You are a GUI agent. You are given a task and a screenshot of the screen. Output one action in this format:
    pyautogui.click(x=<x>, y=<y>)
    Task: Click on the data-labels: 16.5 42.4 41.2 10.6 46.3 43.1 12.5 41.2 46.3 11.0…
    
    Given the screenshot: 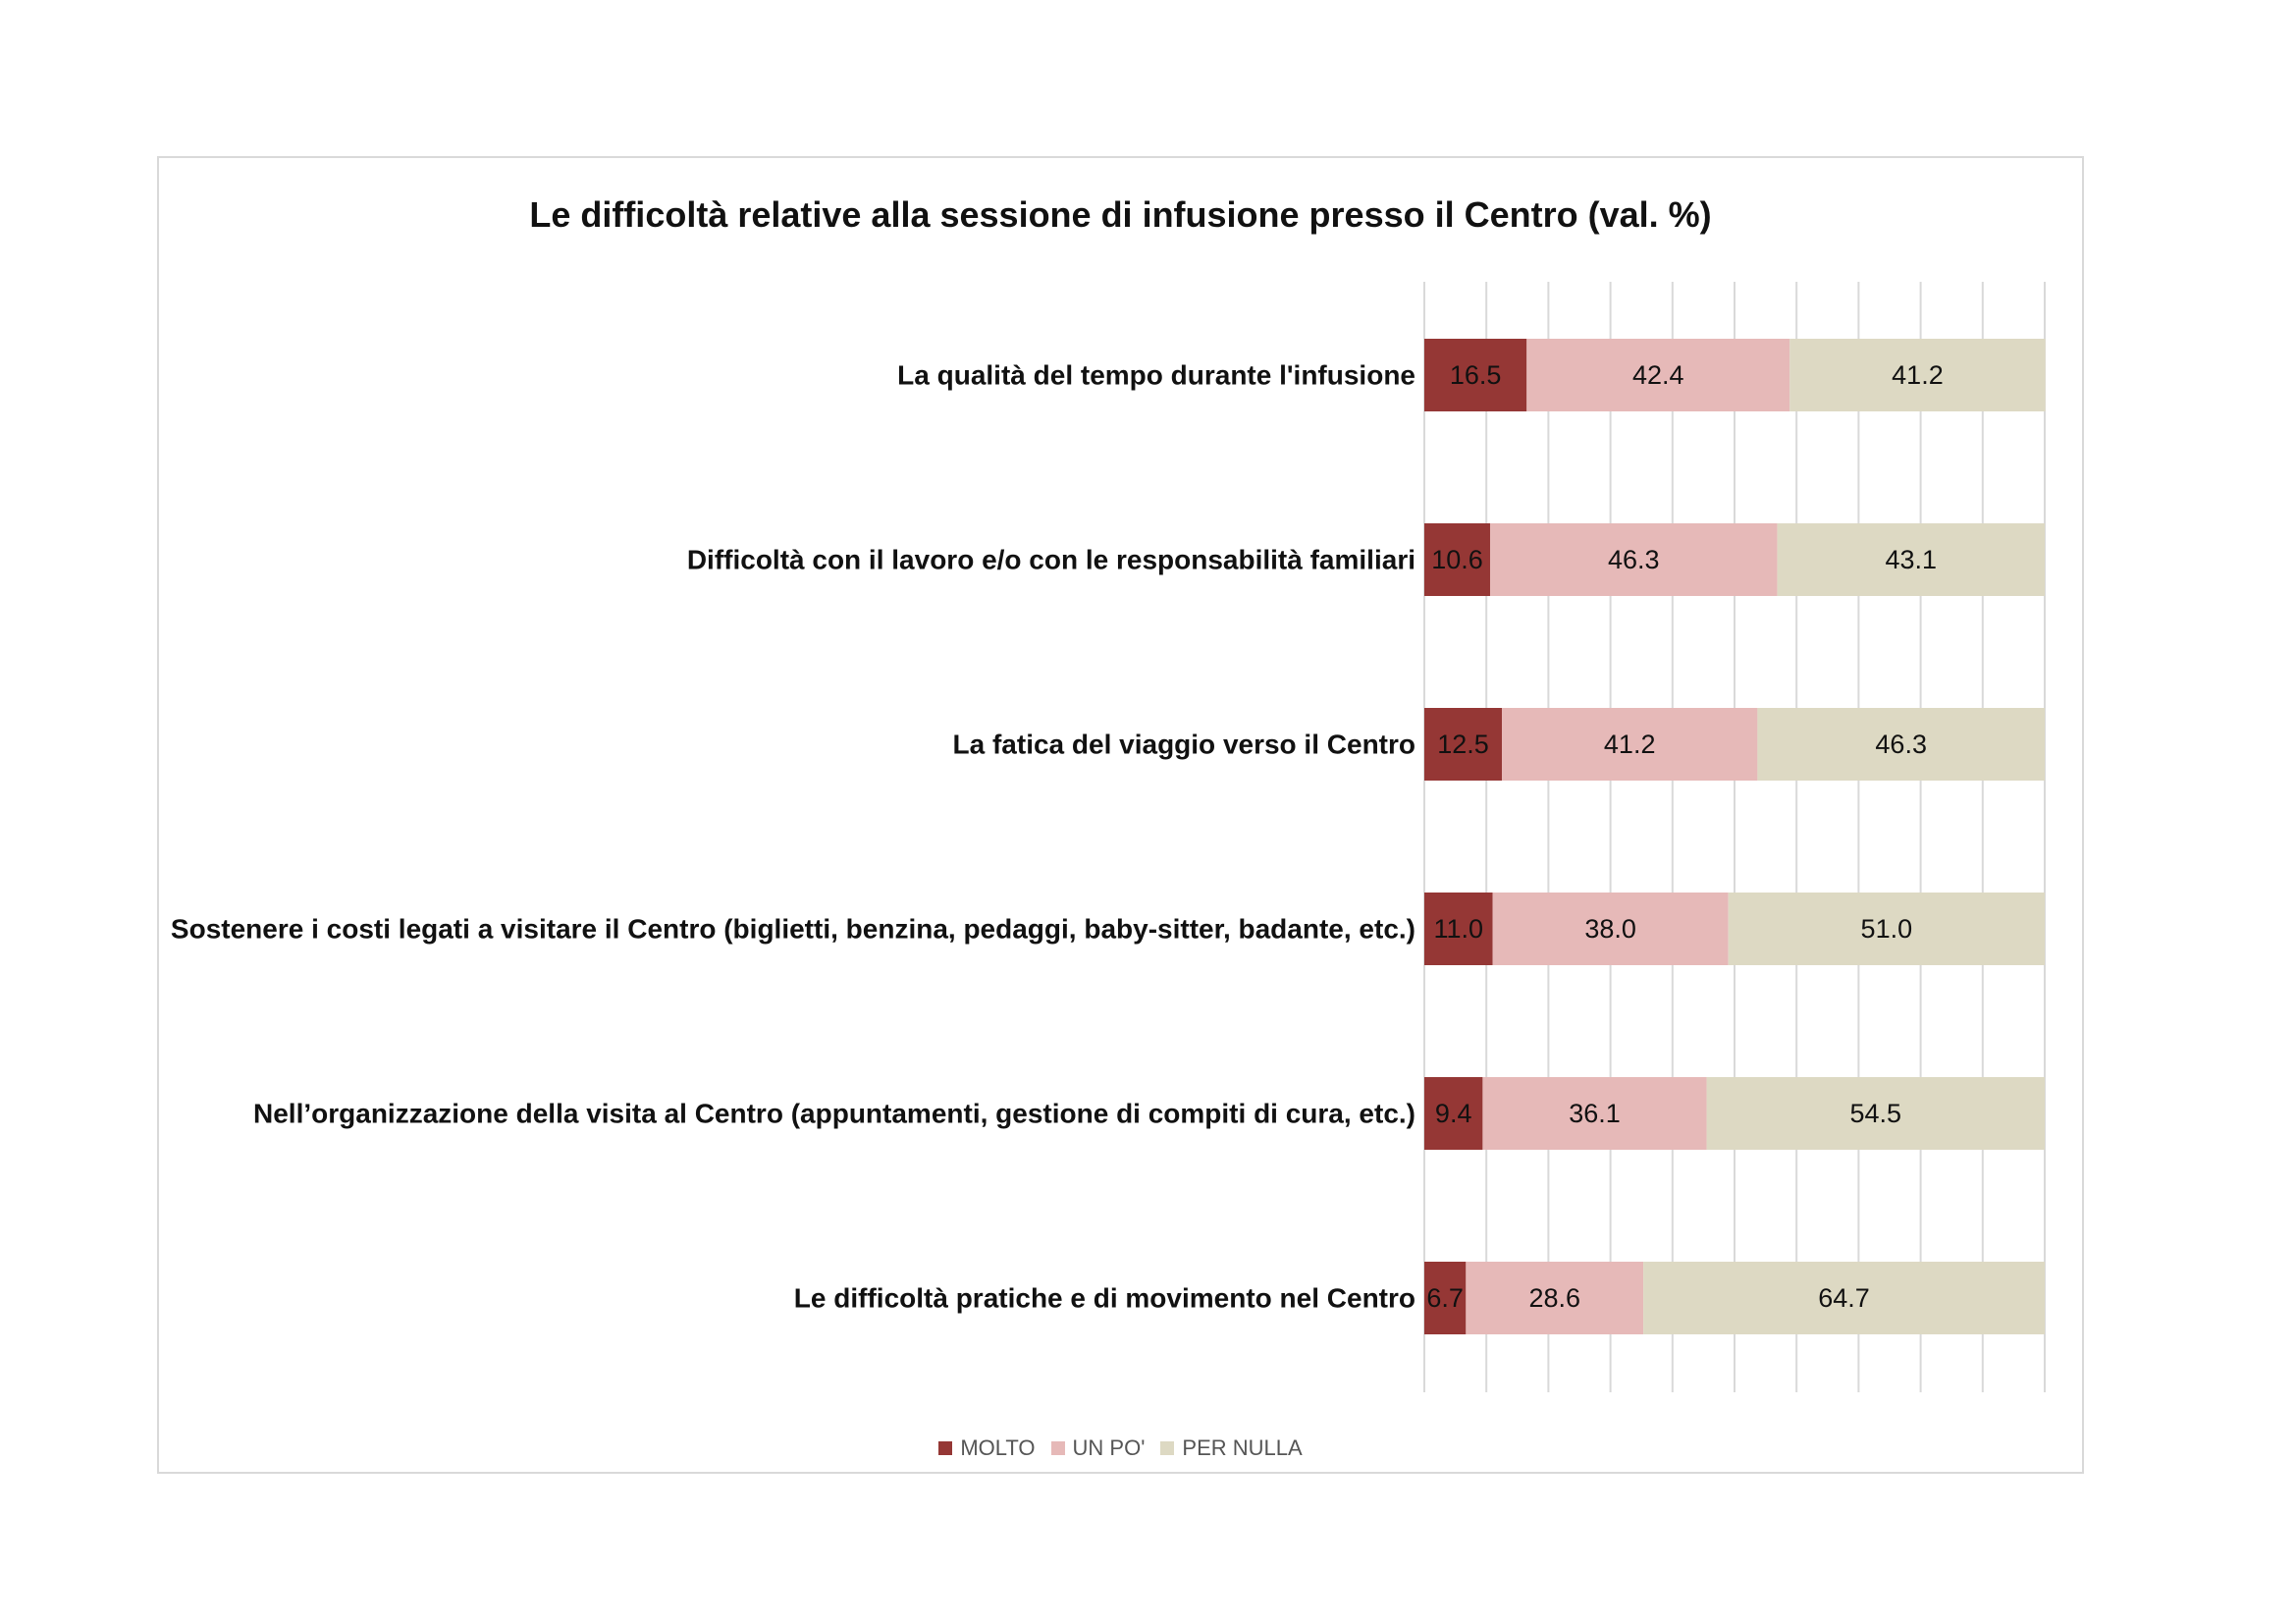 What is the action you would take?
    pyautogui.click(x=1684, y=836)
    